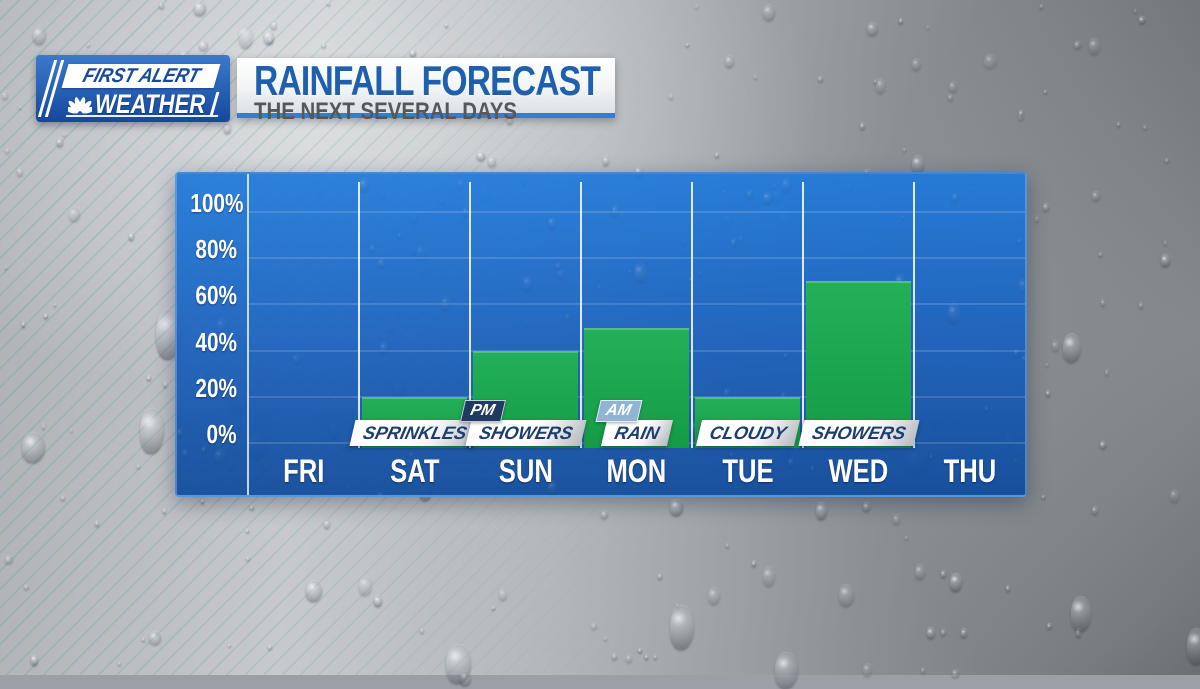  I want to click on day-label: WED, so click(858, 471).